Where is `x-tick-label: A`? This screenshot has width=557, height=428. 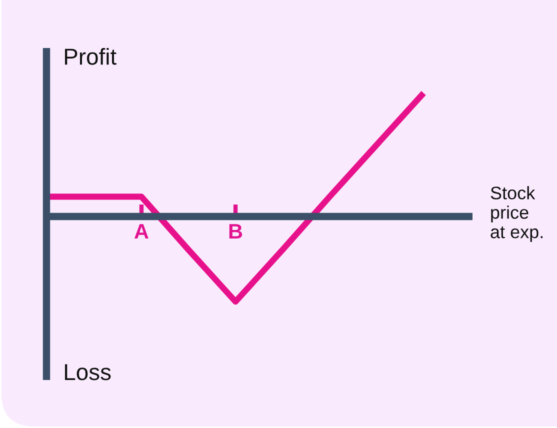
x-tick-label: A is located at coordinates (141, 231).